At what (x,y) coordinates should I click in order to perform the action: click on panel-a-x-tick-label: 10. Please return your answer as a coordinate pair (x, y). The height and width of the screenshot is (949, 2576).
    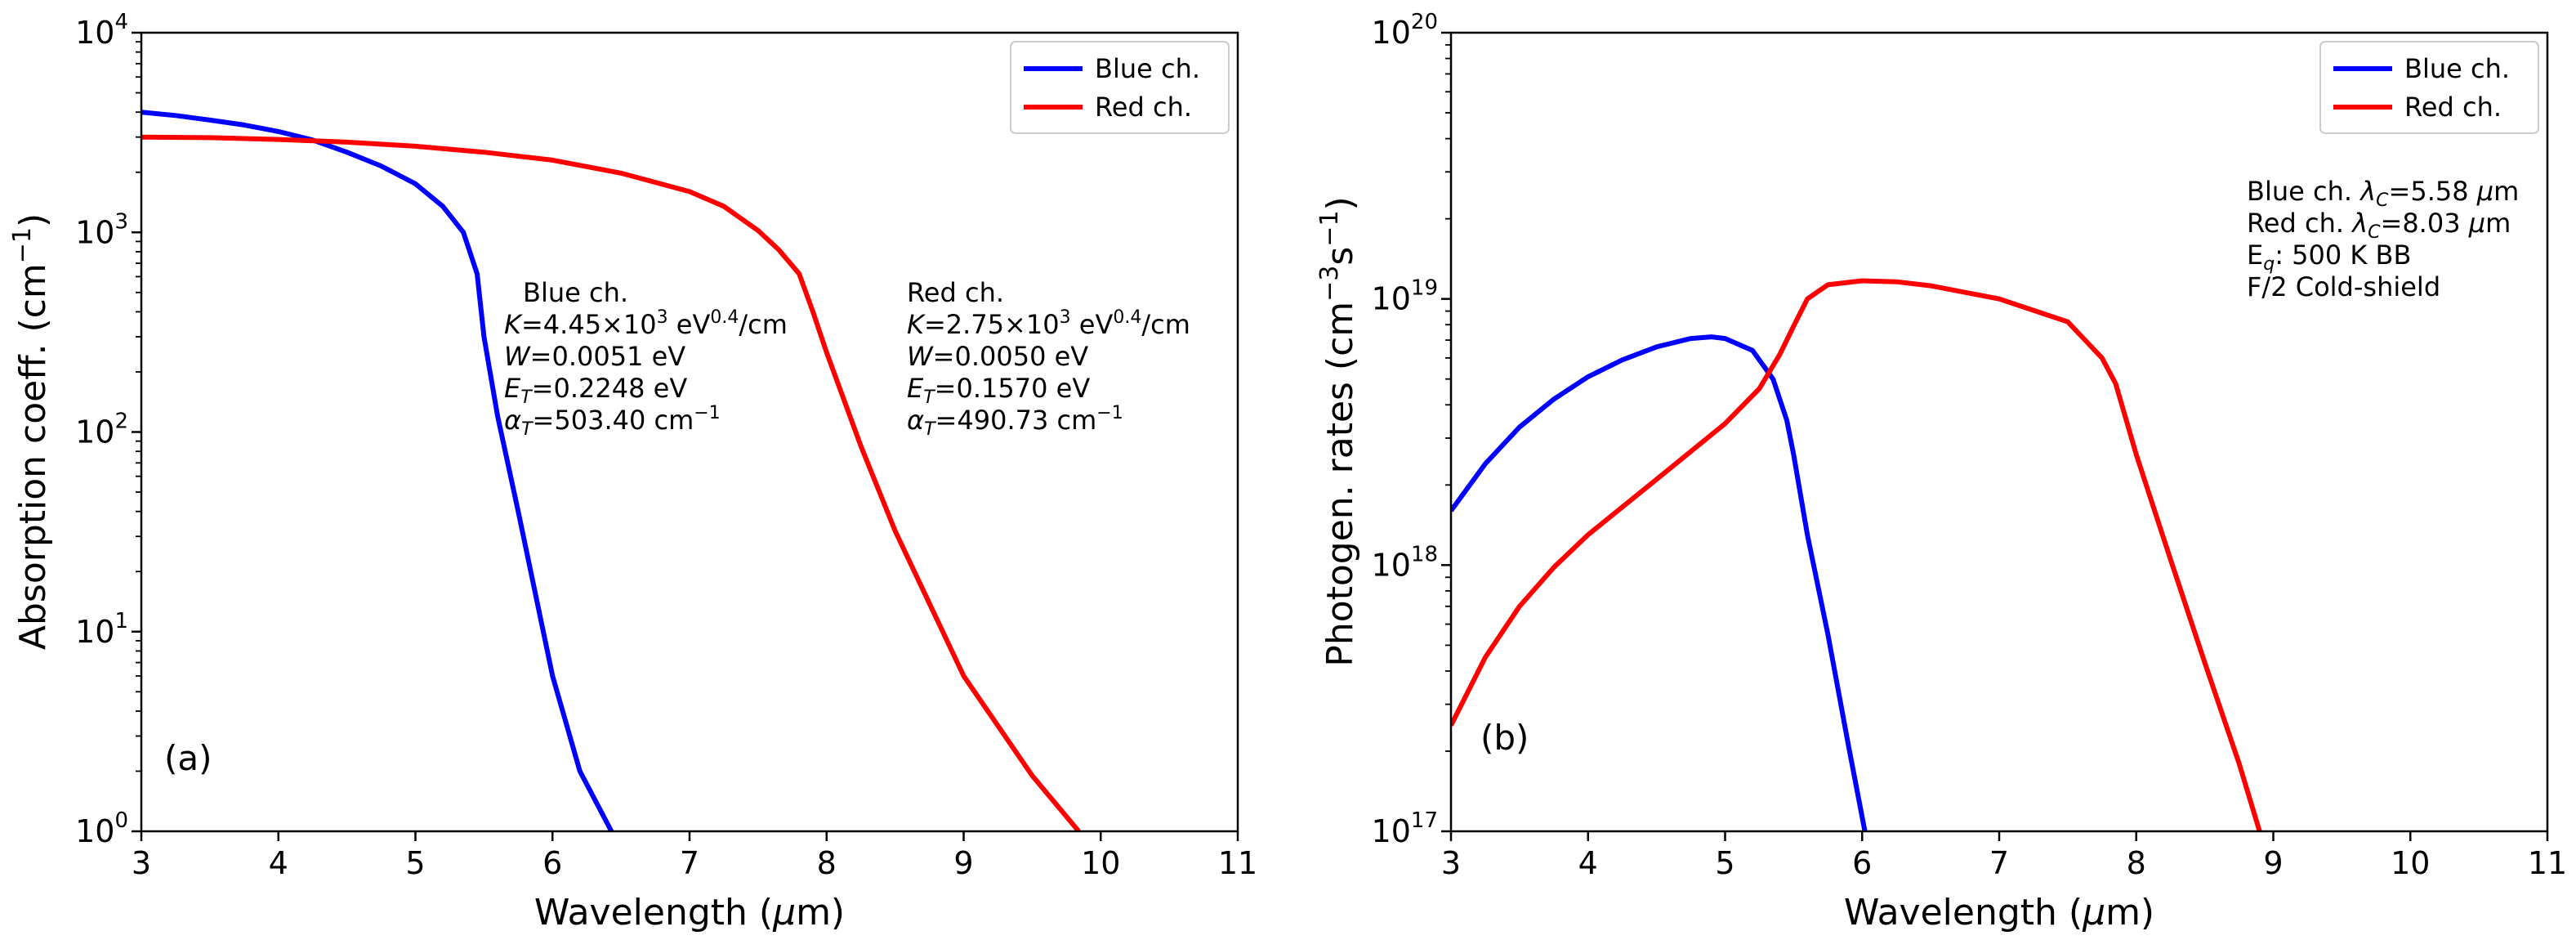
    Looking at the image, I should click on (1100, 863).